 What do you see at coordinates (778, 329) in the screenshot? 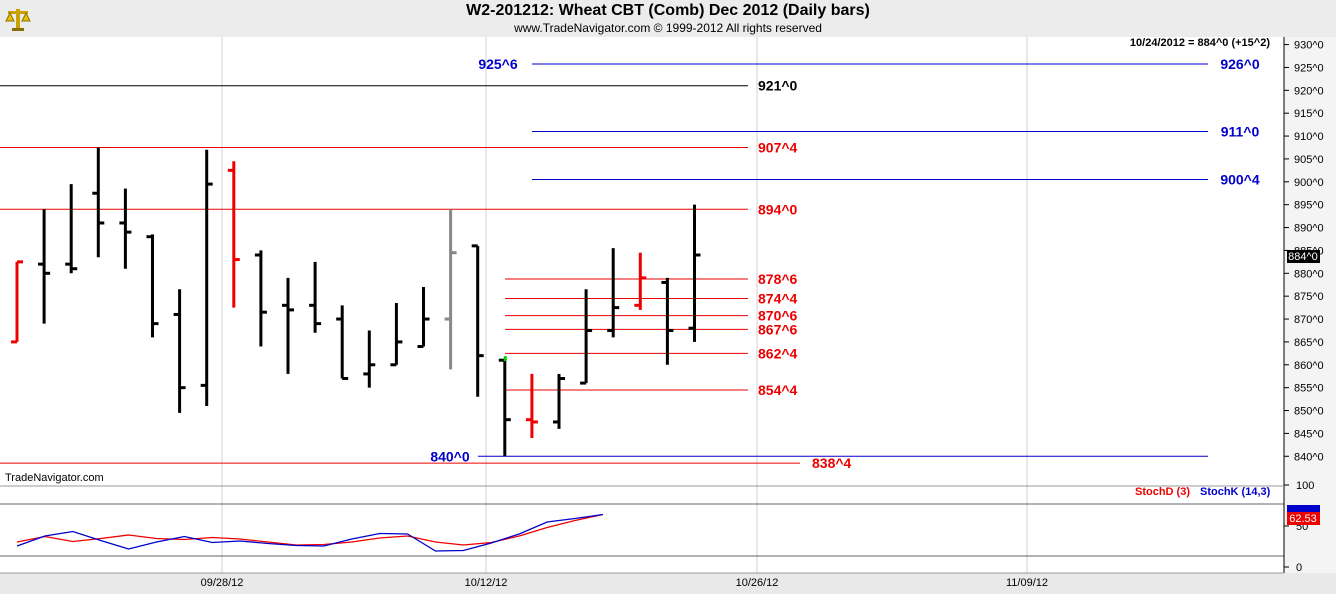
I see `level-label-867-6: 867^6` at bounding box center [778, 329].